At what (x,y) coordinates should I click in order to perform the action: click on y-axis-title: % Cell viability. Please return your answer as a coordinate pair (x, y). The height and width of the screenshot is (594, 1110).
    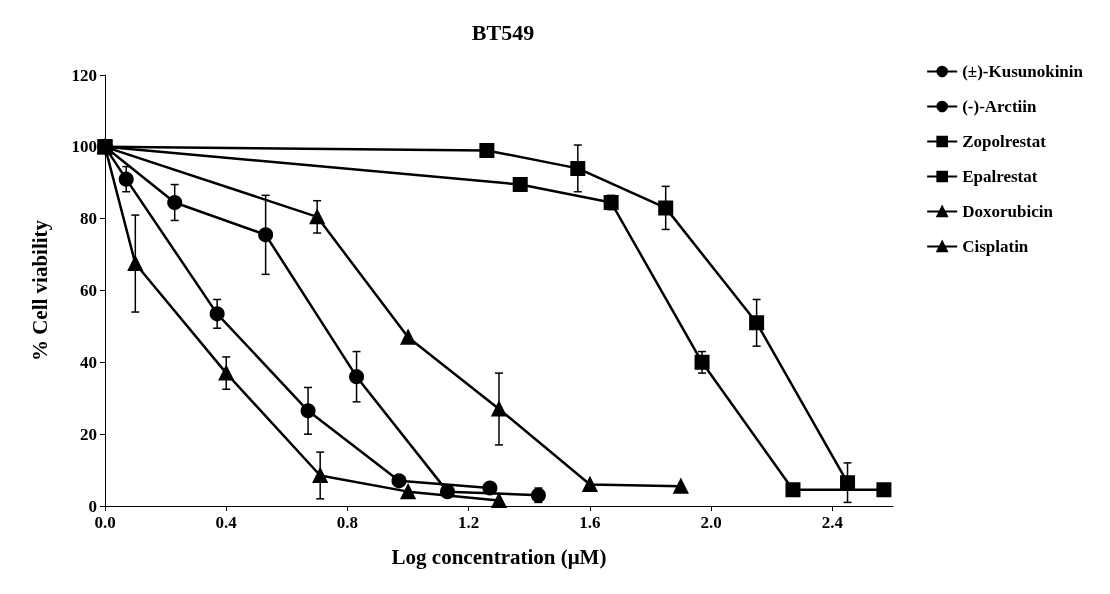
    Looking at the image, I should click on (39, 290).